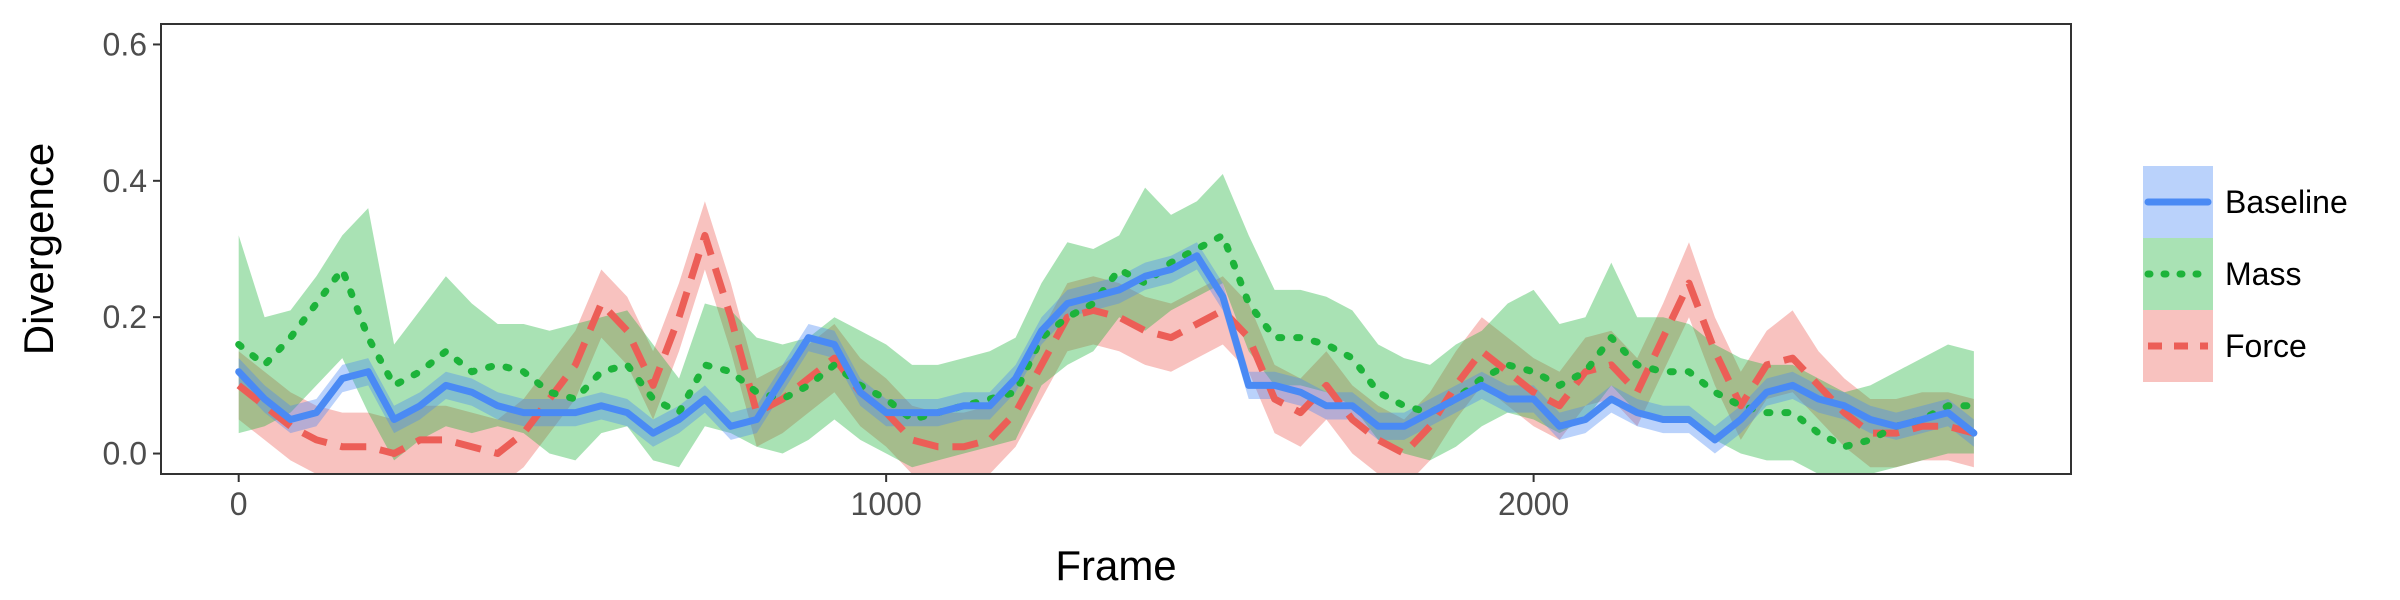  I want to click on y-tick-label: 0.2, so click(125, 317).